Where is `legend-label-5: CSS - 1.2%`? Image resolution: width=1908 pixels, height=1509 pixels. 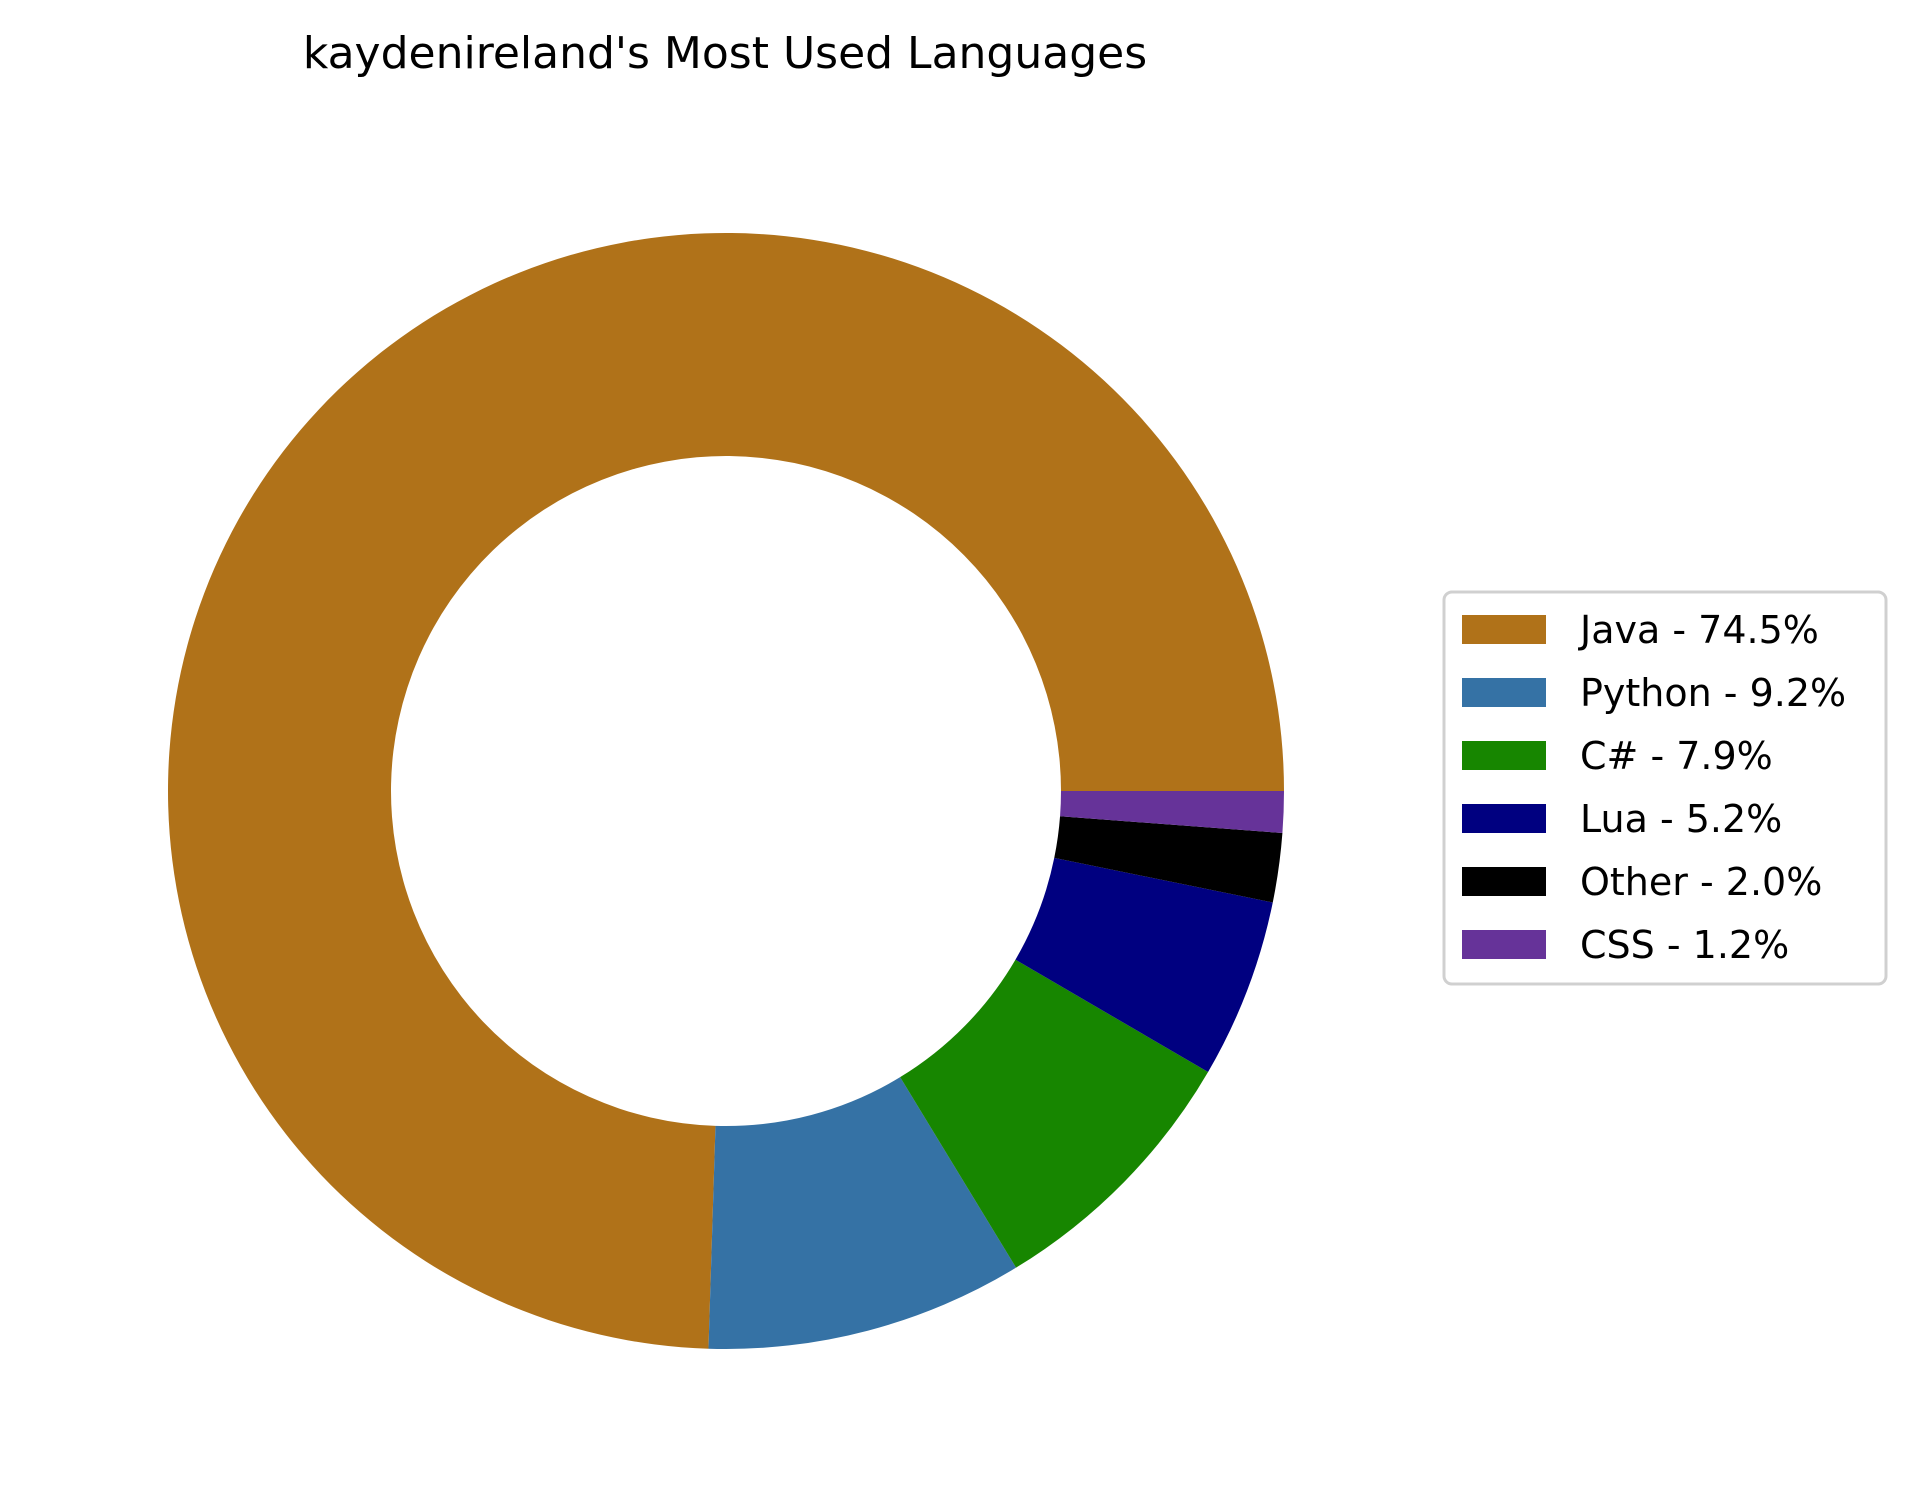 legend-label-5: CSS - 1.2% is located at coordinates (1684, 945).